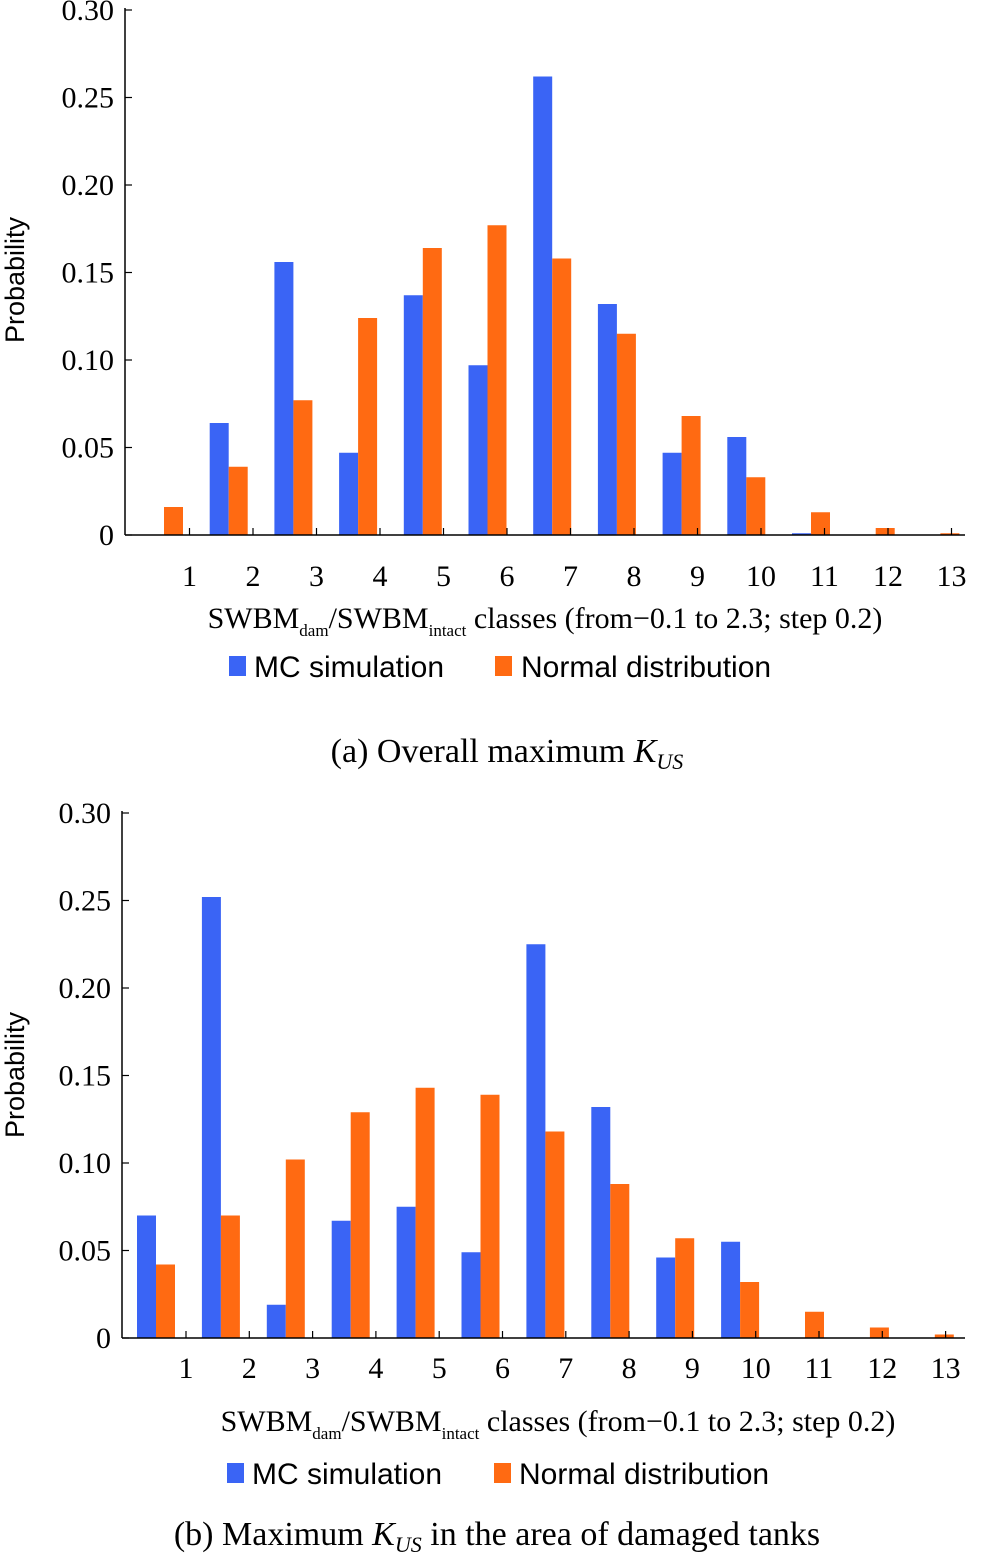 This screenshot has height=1561, width=986. Describe the element at coordinates (646, 667) in the screenshot. I see `panel-a-legend-normal-label: Normal distribution` at that location.